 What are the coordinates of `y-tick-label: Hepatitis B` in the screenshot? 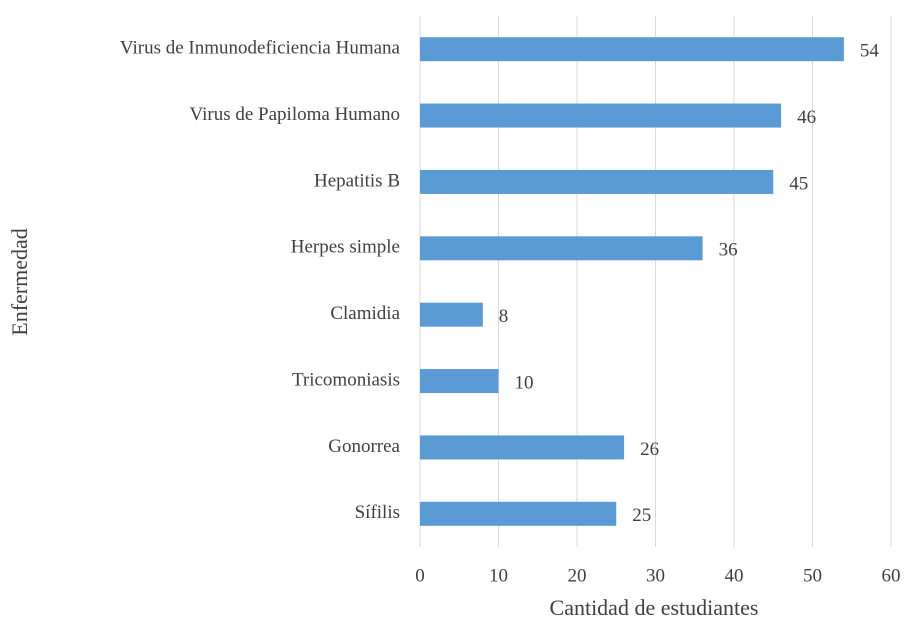 It's located at (357, 180).